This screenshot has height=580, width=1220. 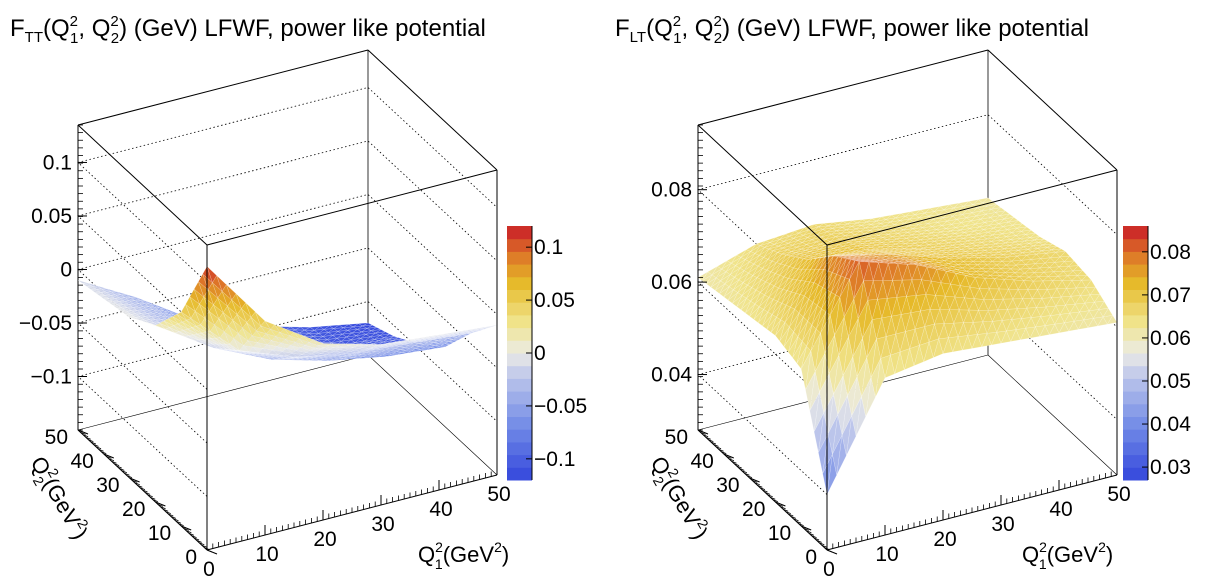 I want to click on y-tick-label: 30, so click(x=107, y=485).